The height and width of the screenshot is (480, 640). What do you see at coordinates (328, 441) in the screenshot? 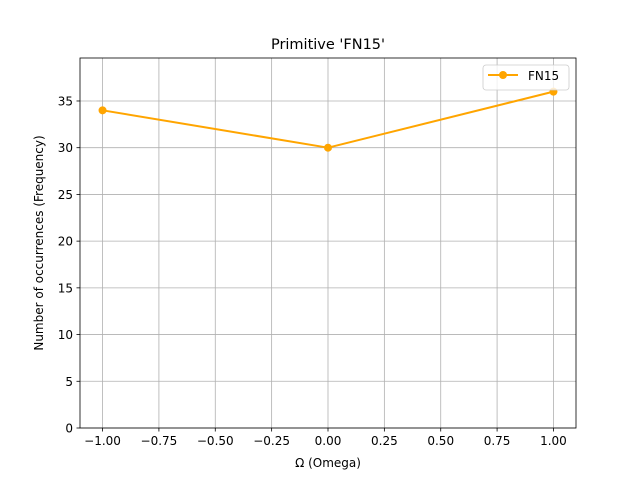
I see `x-tick-label: 0.00` at bounding box center [328, 441].